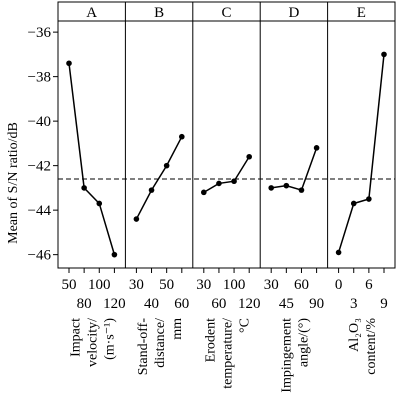  I want to click on y-tick-label: −40, so click(39, 122).